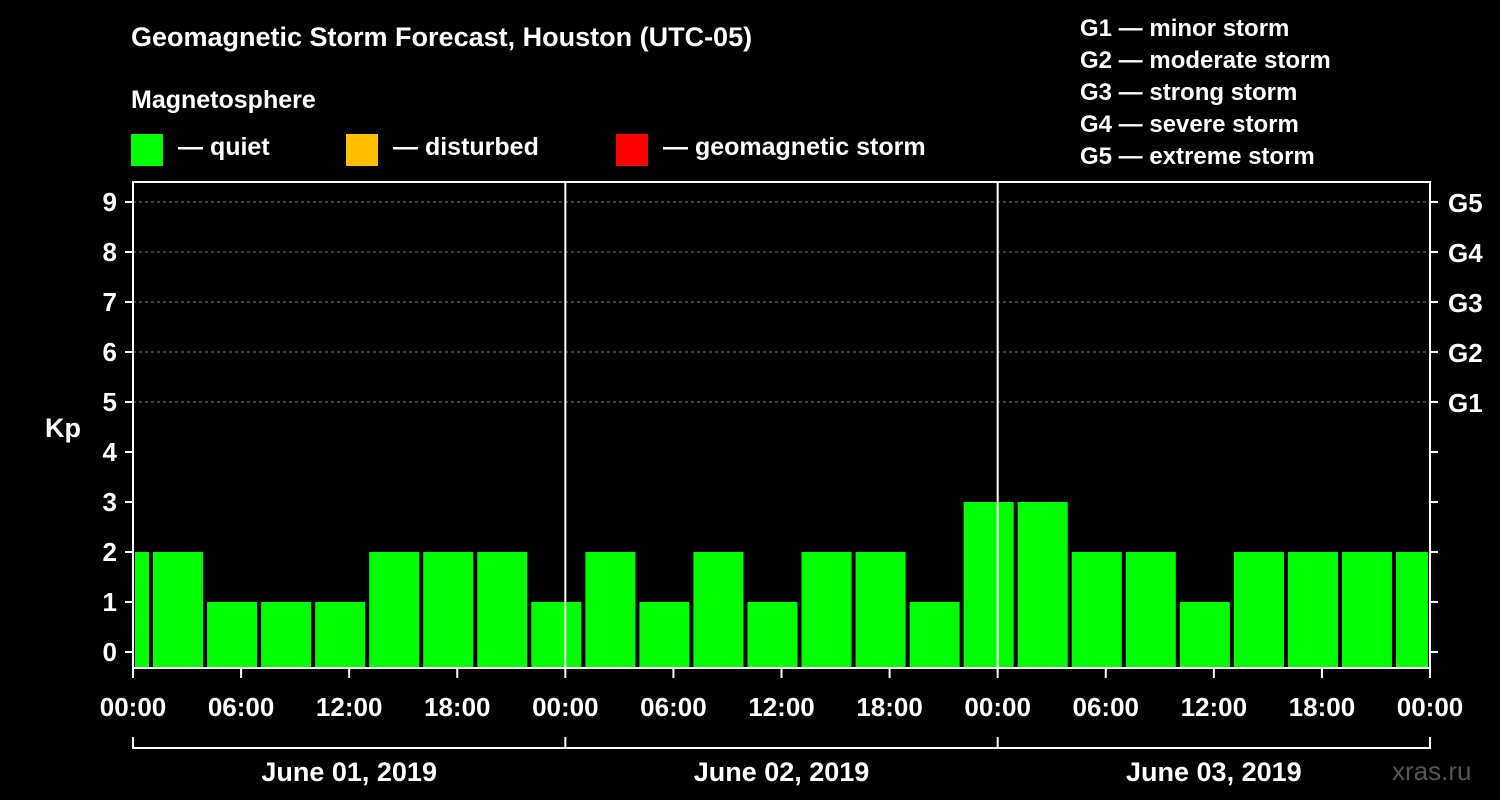 The height and width of the screenshot is (800, 1500). I want to click on right-axis-label: G4, so click(1465, 253).